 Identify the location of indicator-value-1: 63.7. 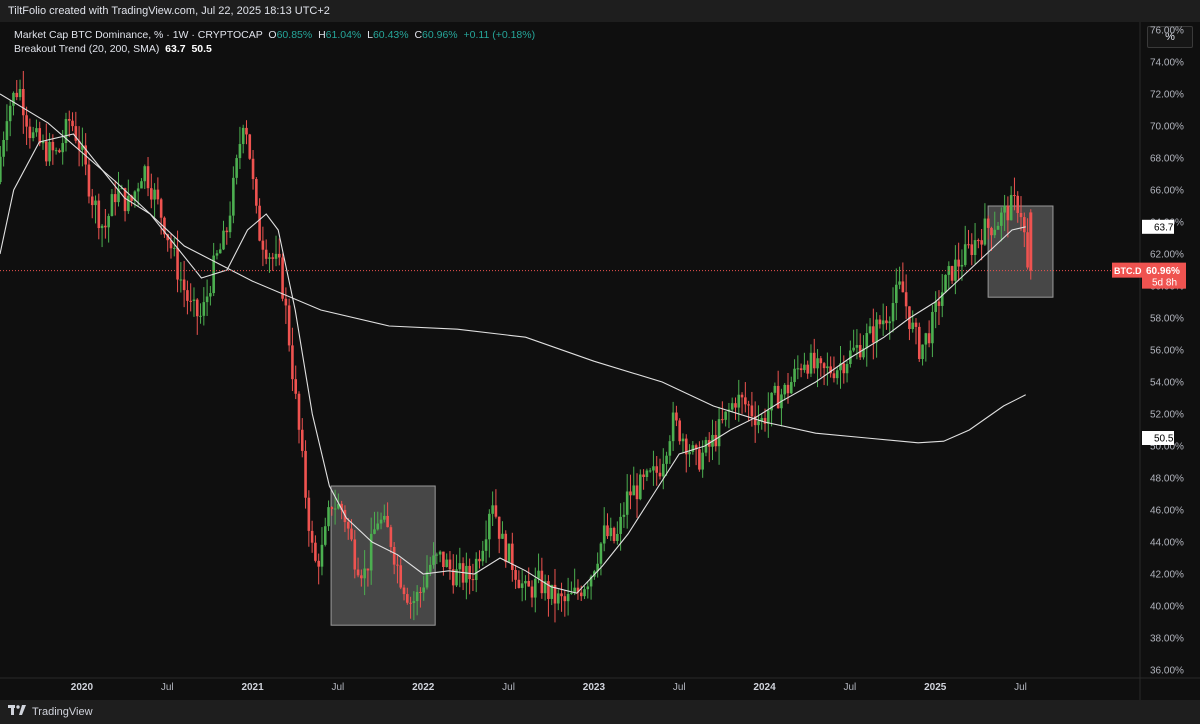
(175, 49).